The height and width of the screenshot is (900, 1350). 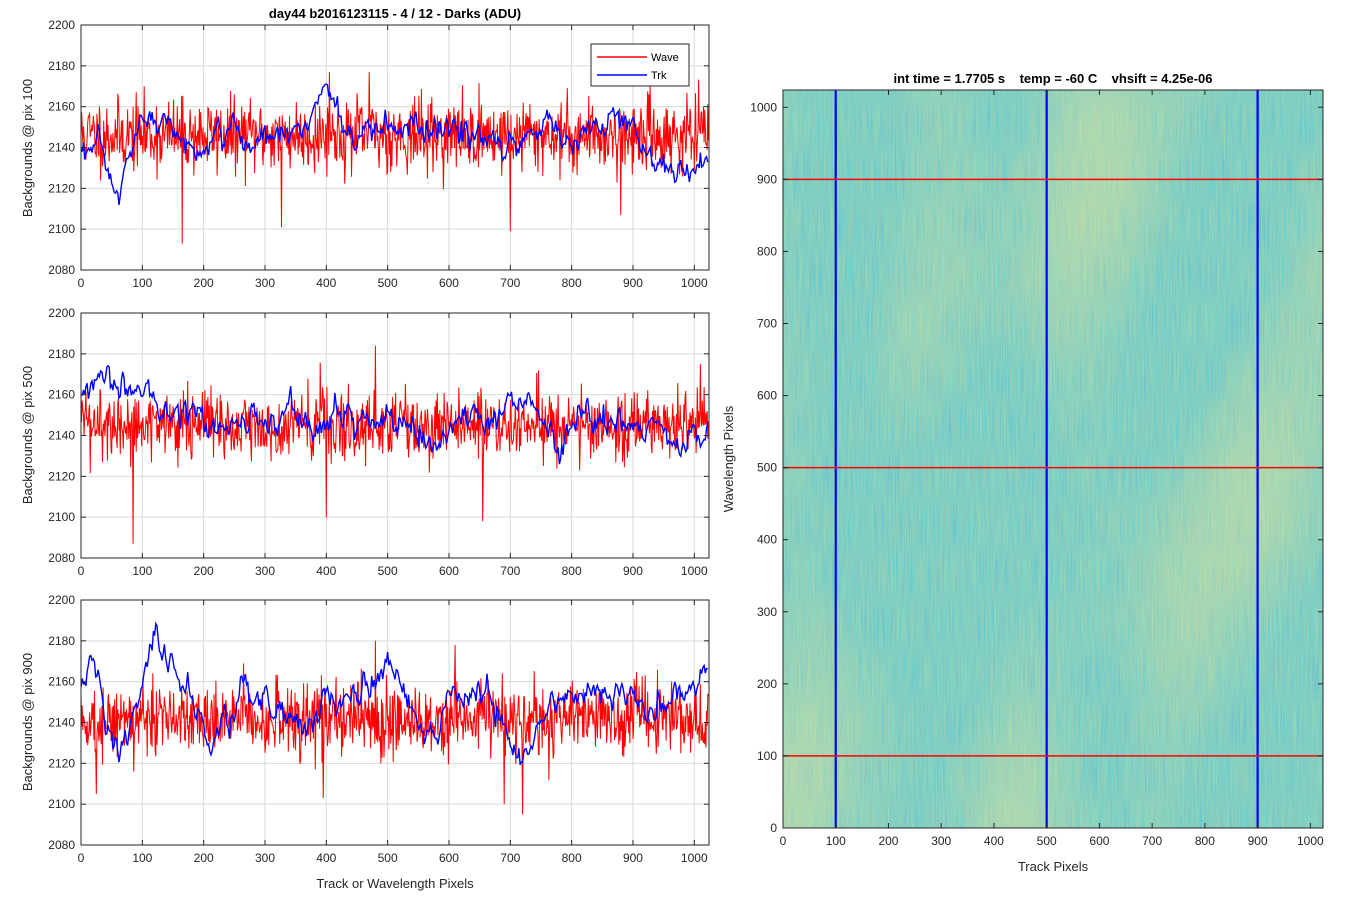 I want to click on y-tick-label: 700, so click(x=767, y=324).